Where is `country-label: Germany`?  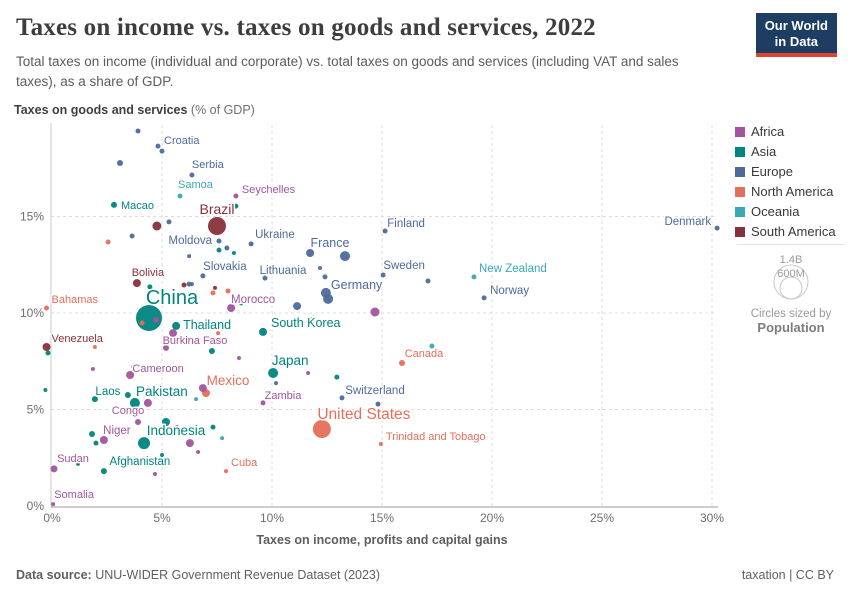
country-label: Germany is located at coordinates (356, 284).